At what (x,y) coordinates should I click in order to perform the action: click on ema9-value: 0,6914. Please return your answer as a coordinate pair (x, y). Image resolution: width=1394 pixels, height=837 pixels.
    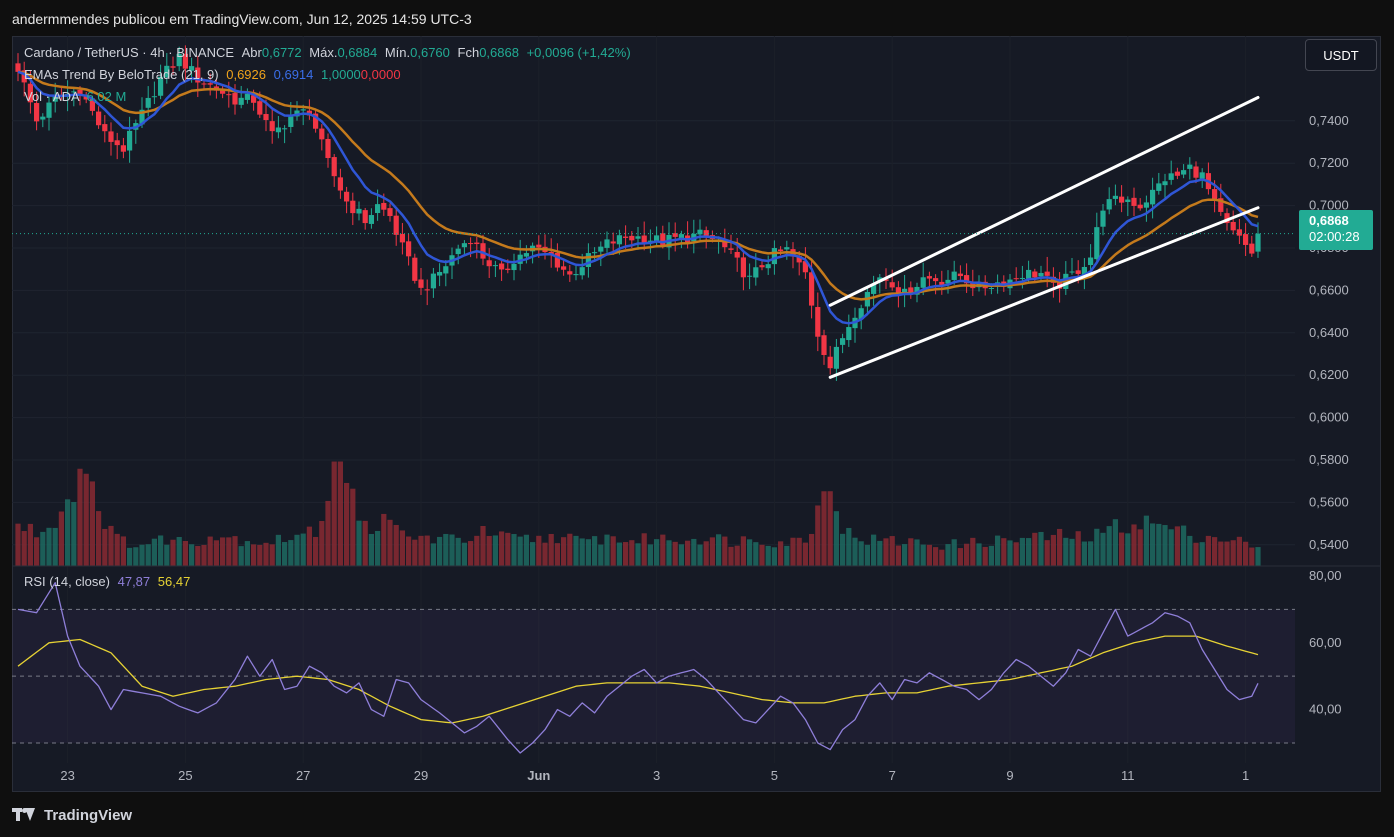
    Looking at the image, I should click on (293, 74).